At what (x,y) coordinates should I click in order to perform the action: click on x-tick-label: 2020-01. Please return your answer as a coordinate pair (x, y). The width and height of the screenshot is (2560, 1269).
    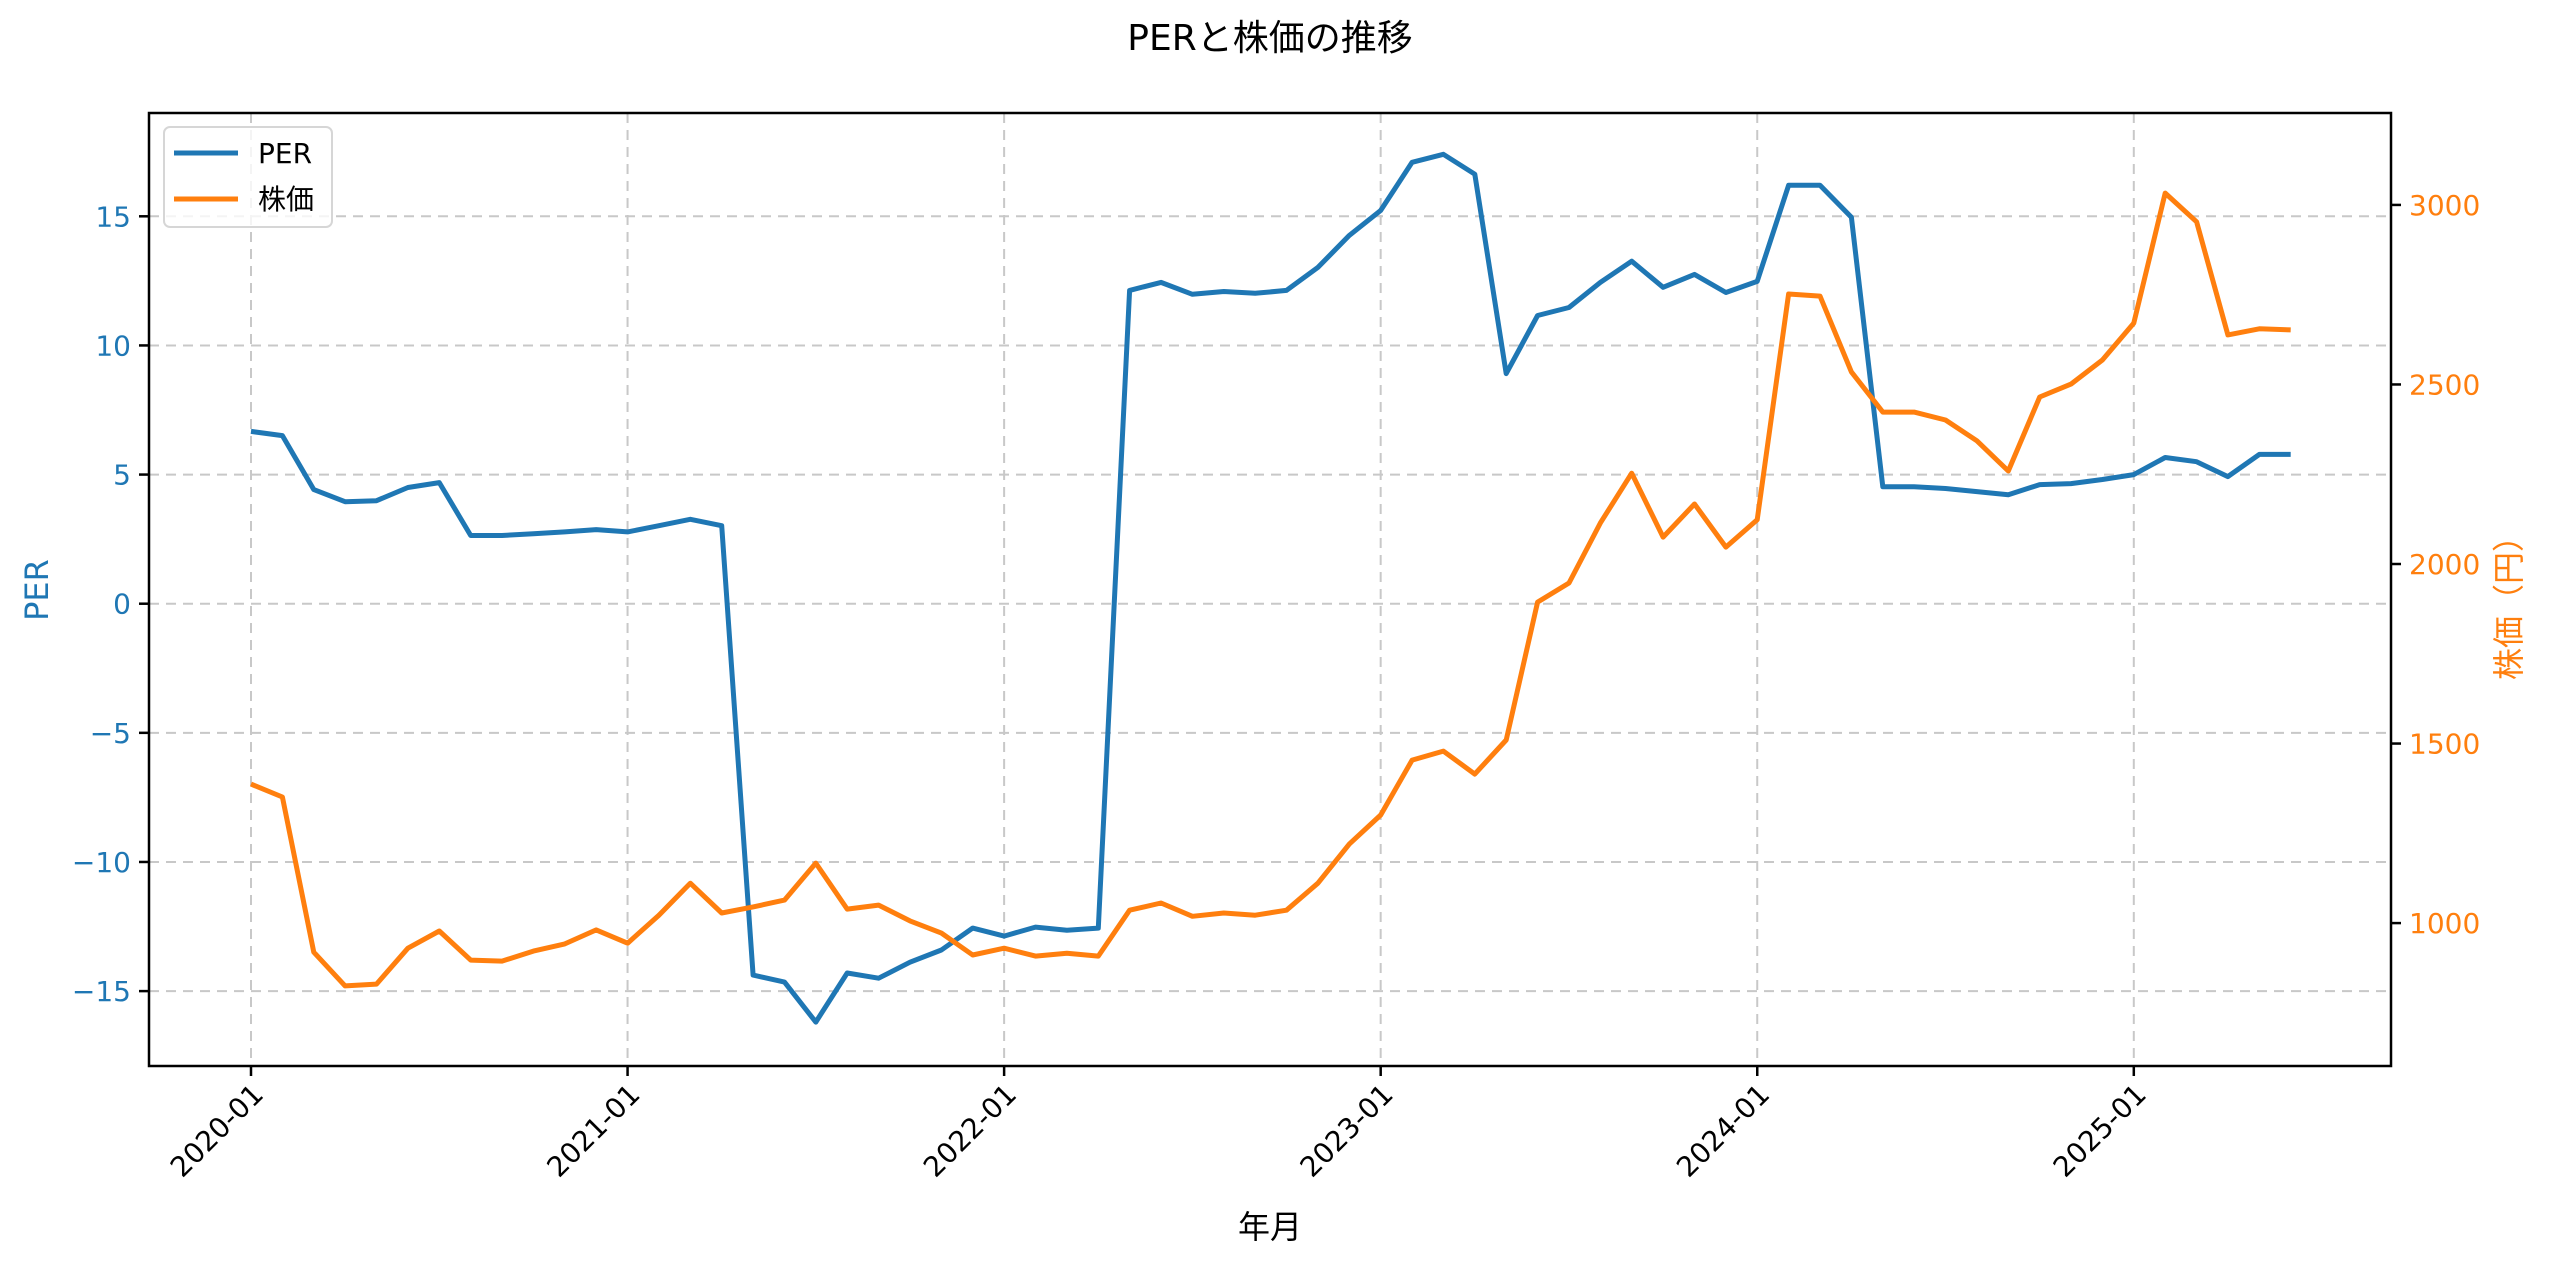
    Looking at the image, I should click on (217, 1131).